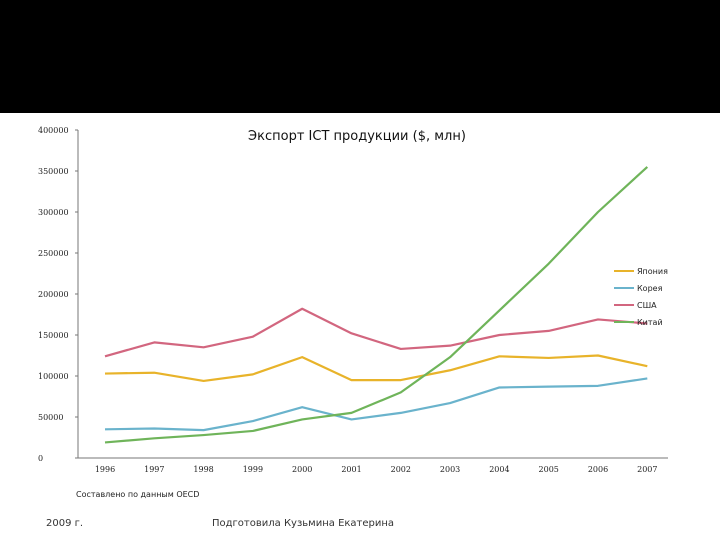 The height and width of the screenshot is (540, 720). Describe the element at coordinates (376, 368) in the screenshot. I see `series-line-Япония` at that location.